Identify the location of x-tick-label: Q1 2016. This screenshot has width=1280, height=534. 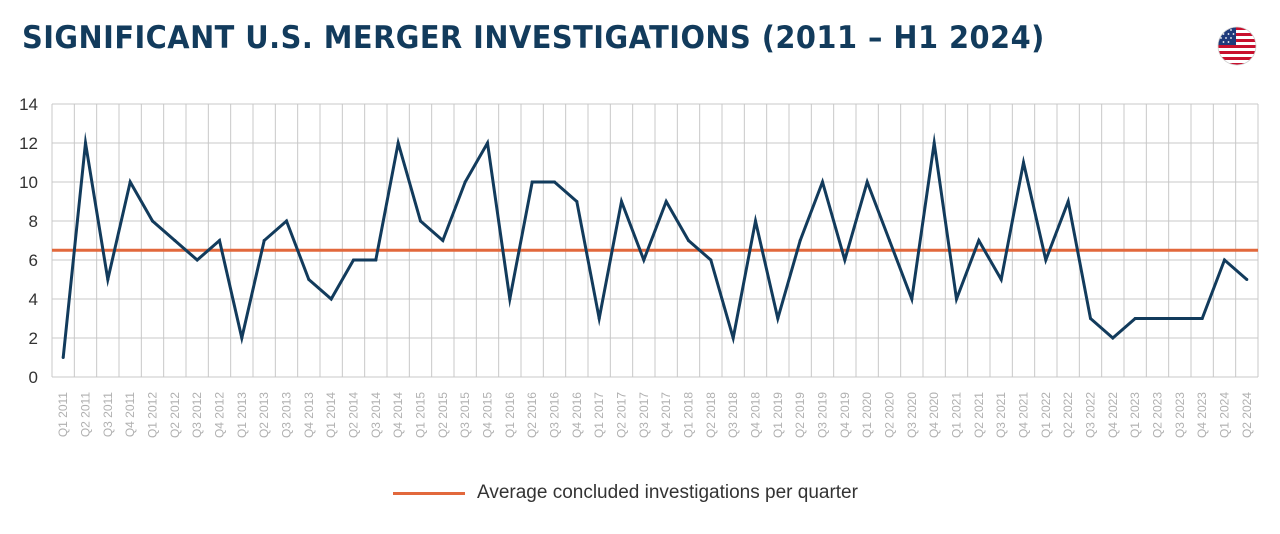
(510, 415).